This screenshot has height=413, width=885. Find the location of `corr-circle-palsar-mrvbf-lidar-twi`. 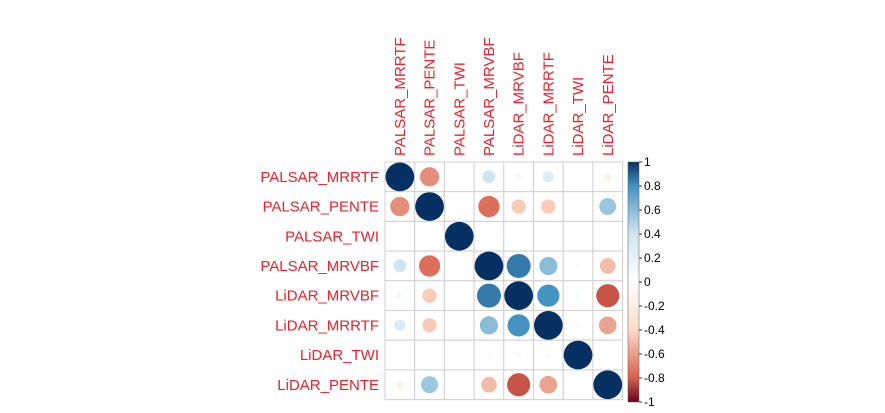

corr-circle-palsar-mrvbf-lidar-twi is located at coordinates (578, 266).